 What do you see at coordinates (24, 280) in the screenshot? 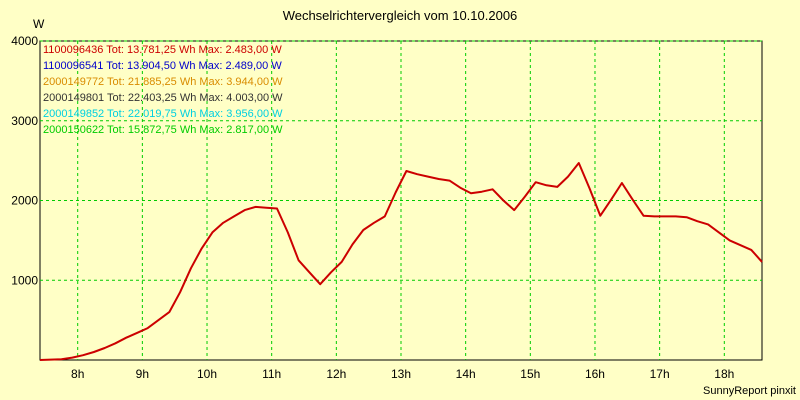
I see `y-tick-label: 1000` at bounding box center [24, 280].